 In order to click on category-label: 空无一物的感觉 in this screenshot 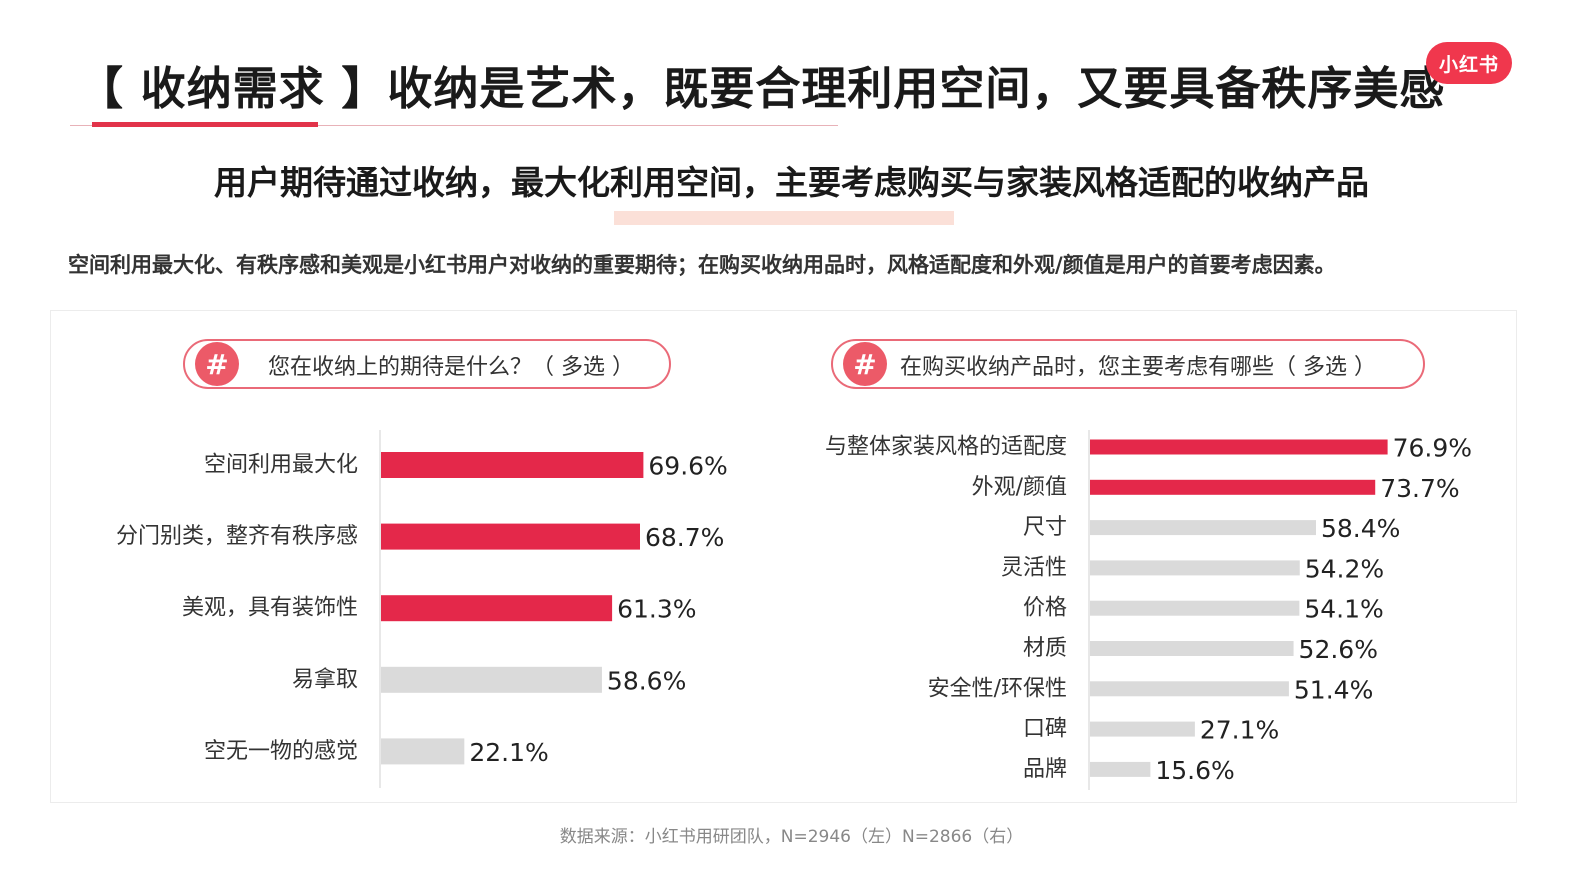, I will do `click(281, 751)`.